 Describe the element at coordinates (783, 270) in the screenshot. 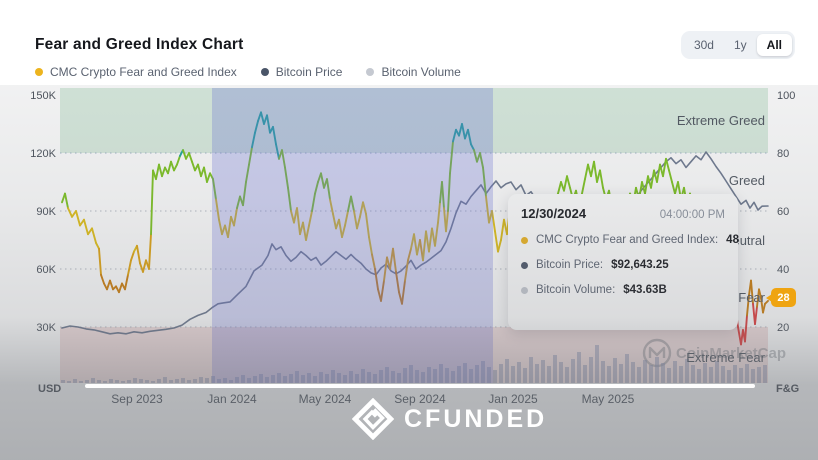

I see `svg-text: 40` at that location.